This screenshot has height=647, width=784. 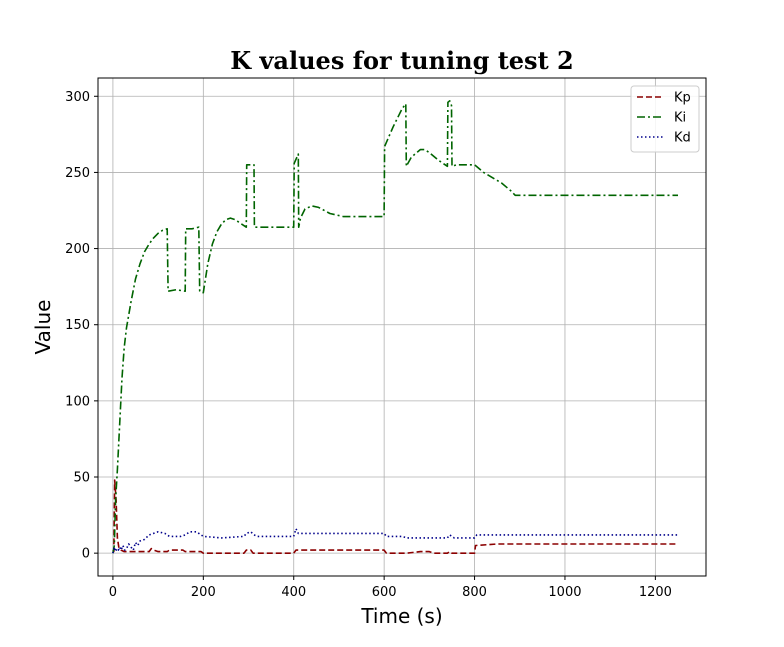 I want to click on y-tick-label: 300, so click(x=77, y=97).